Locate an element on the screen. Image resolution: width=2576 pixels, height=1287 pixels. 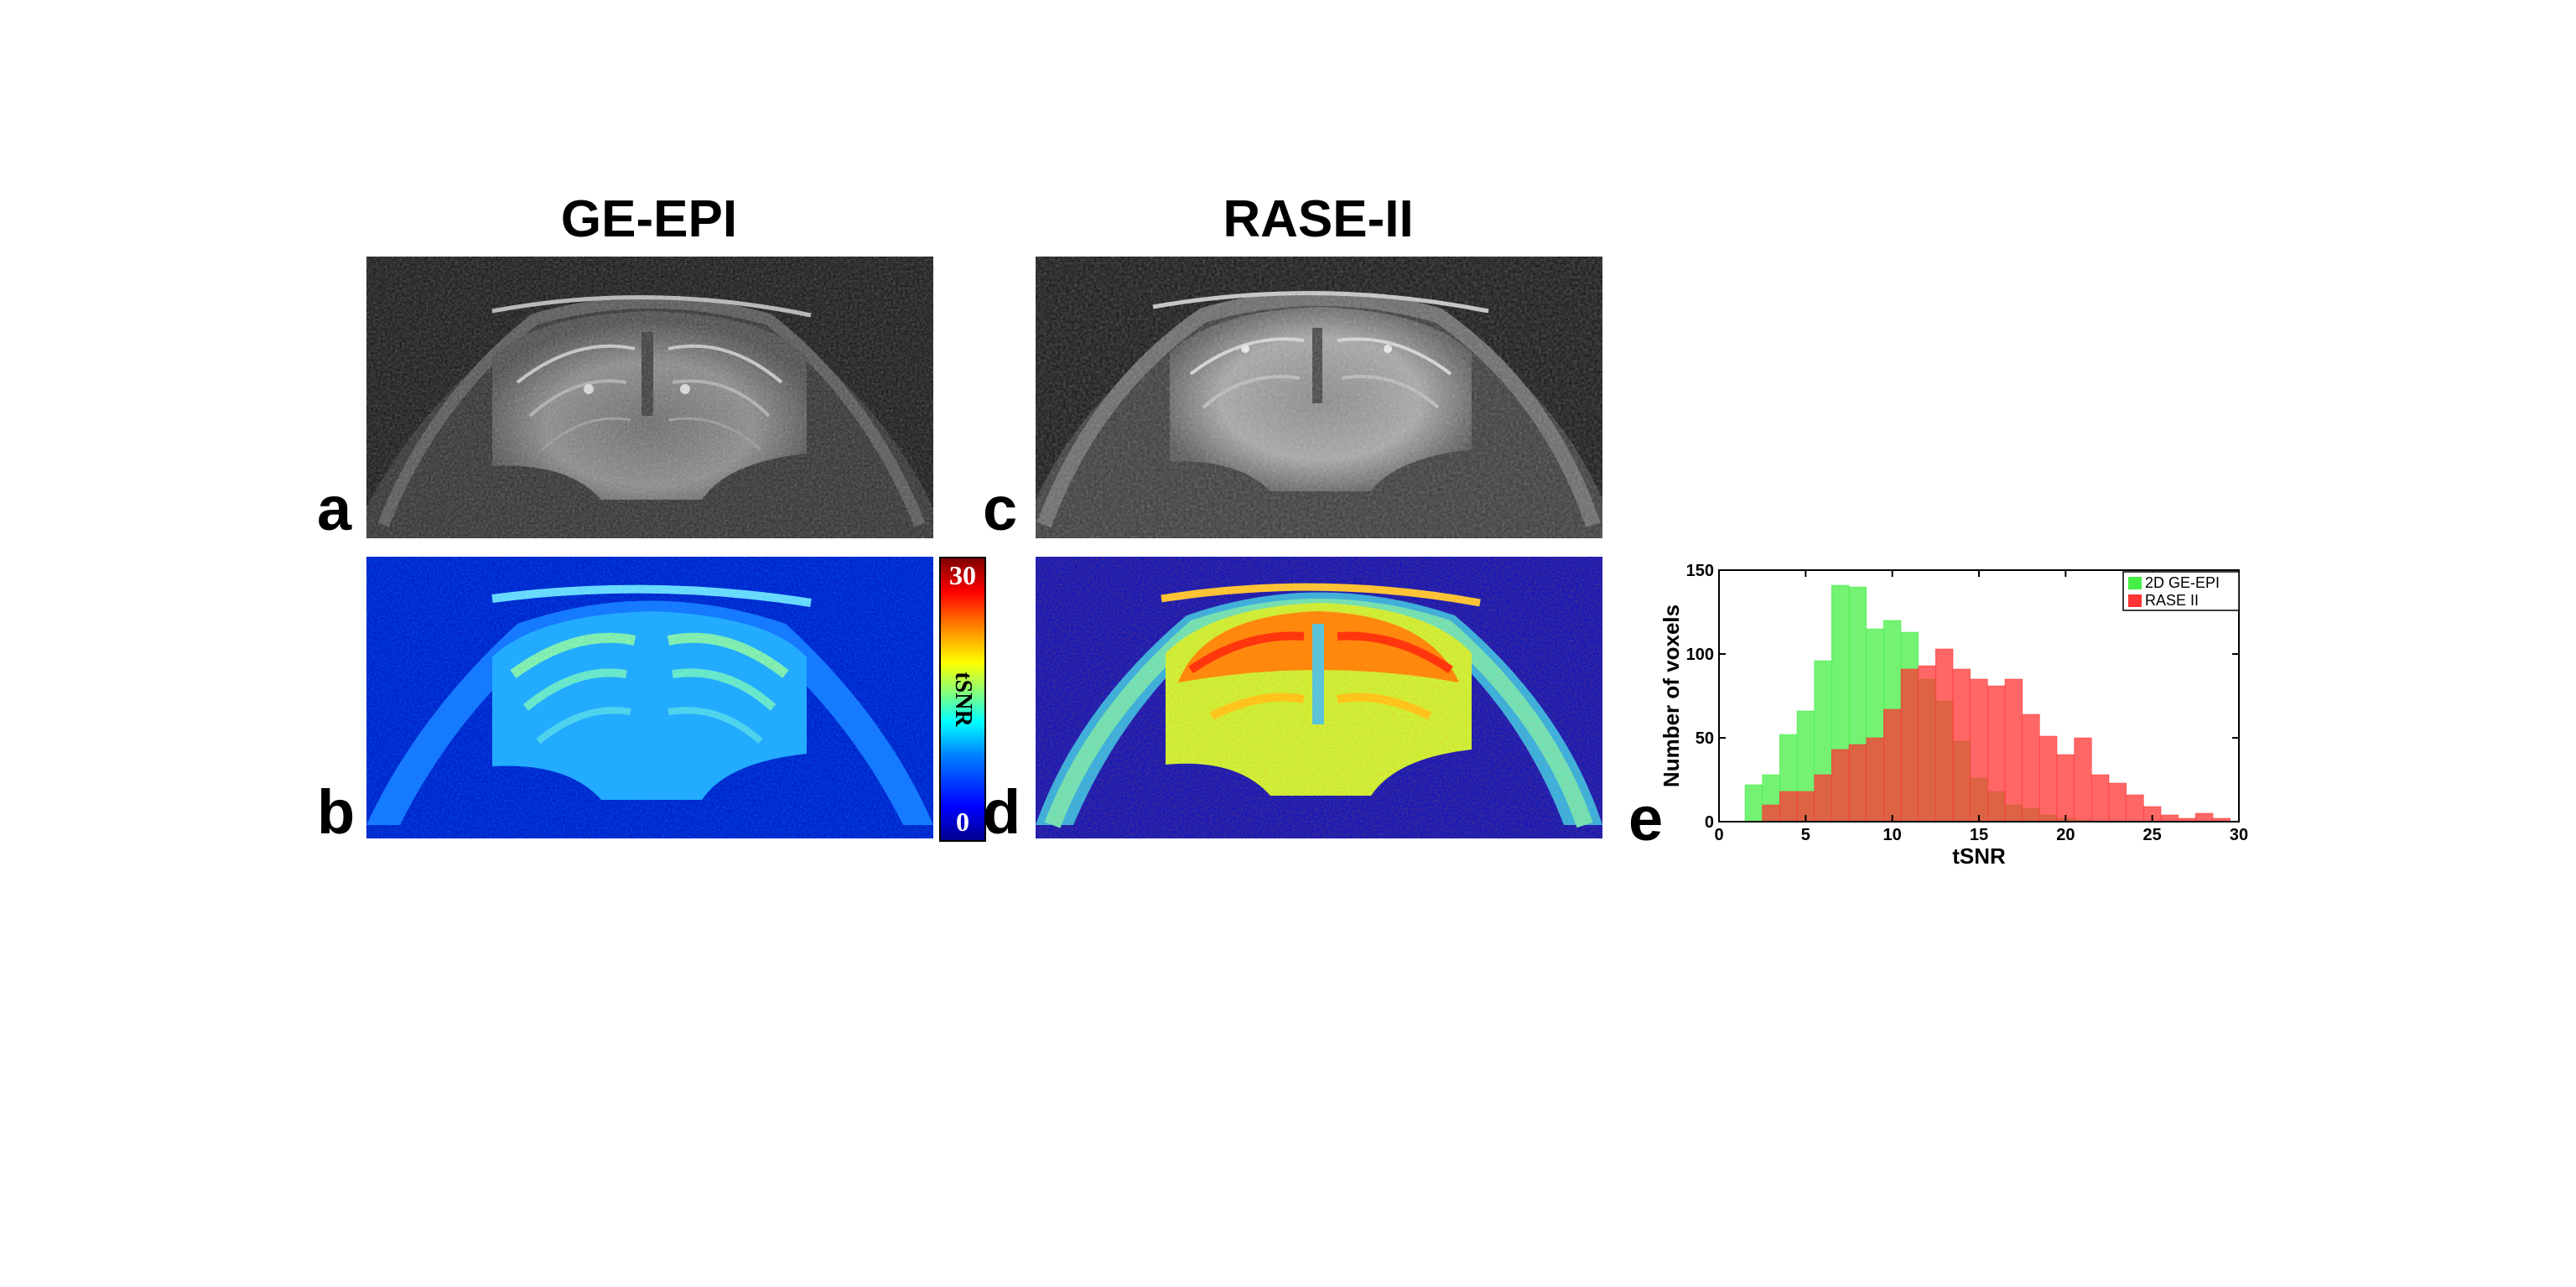
y-axis-label: Number of voxels is located at coordinates (1671, 696).